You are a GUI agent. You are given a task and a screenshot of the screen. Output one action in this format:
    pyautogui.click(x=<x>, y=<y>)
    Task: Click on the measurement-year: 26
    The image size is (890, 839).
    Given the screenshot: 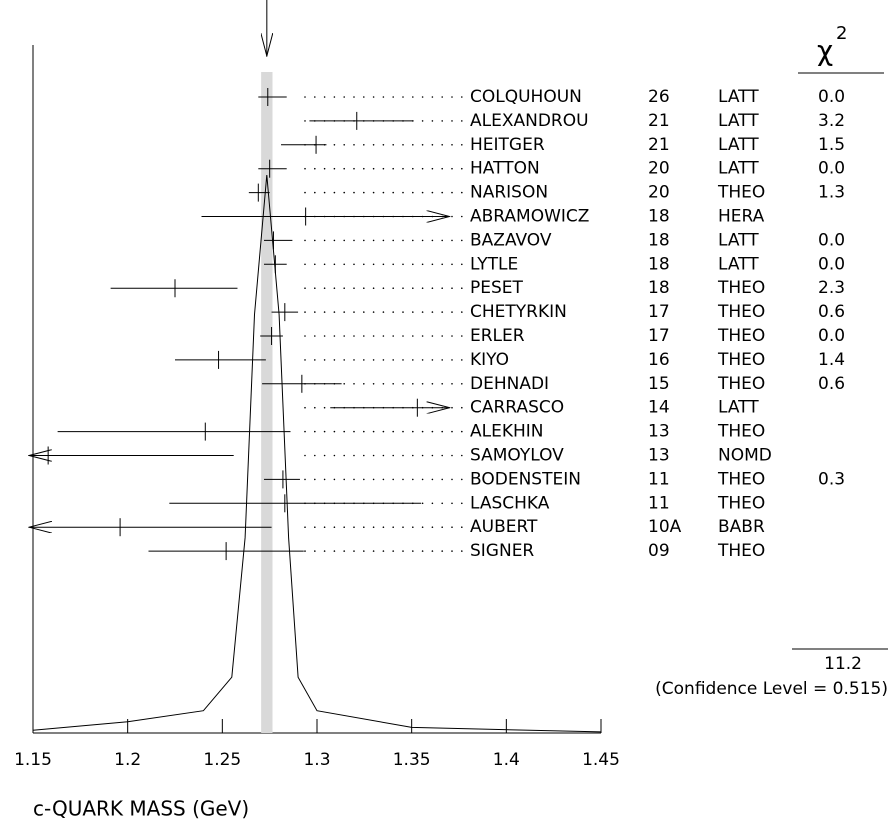 What is the action you would take?
    pyautogui.click(x=659, y=97)
    